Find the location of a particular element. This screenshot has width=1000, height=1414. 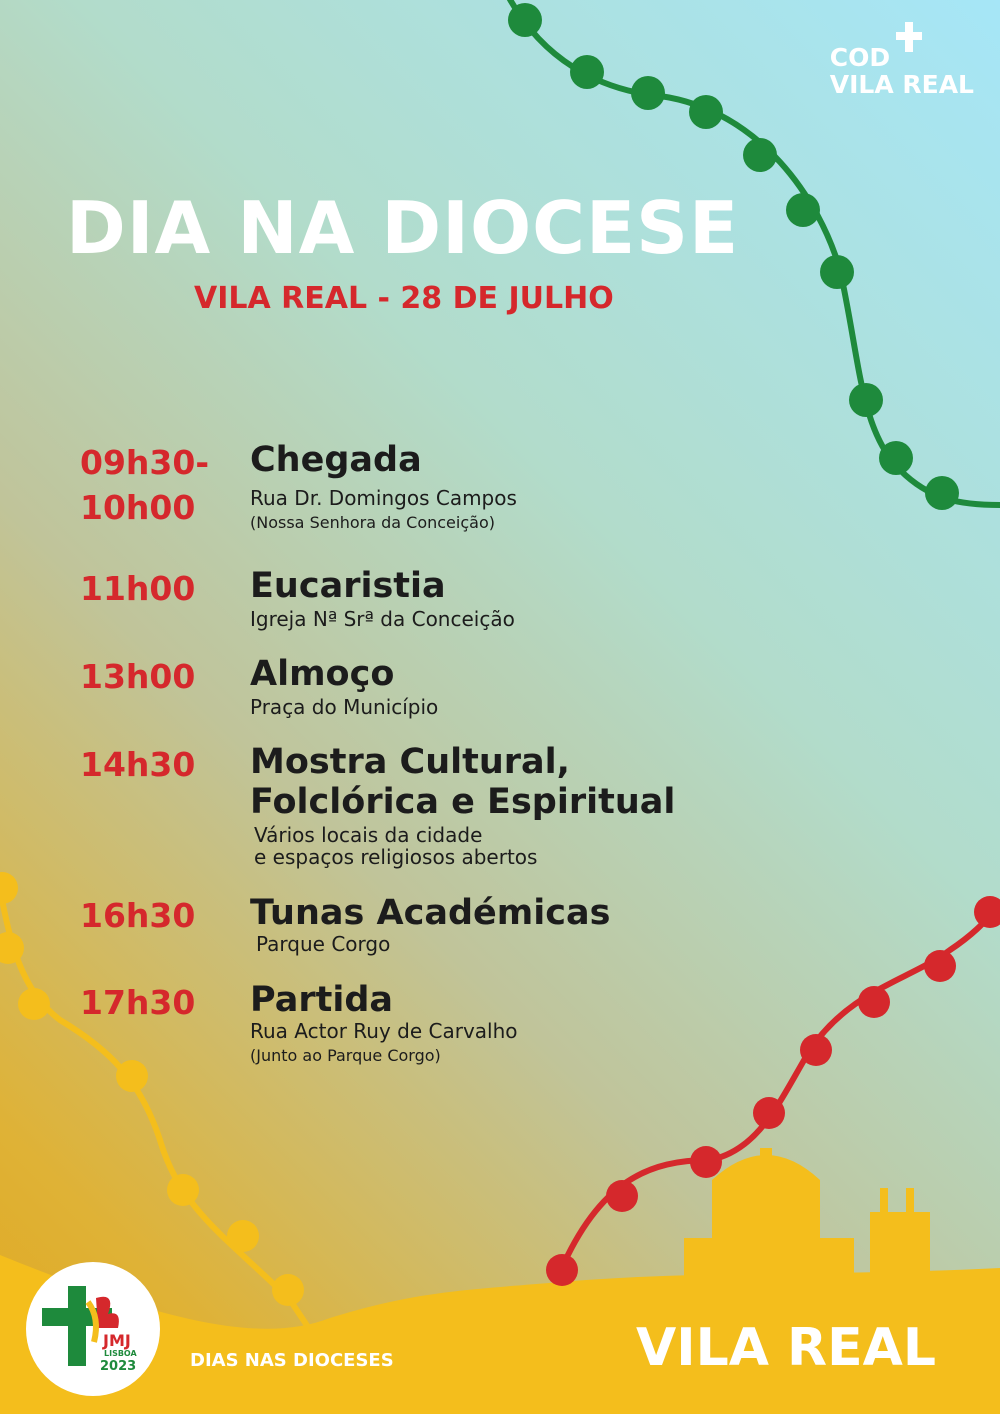

schedule-time: 17h30 is located at coordinates (138, 1002).